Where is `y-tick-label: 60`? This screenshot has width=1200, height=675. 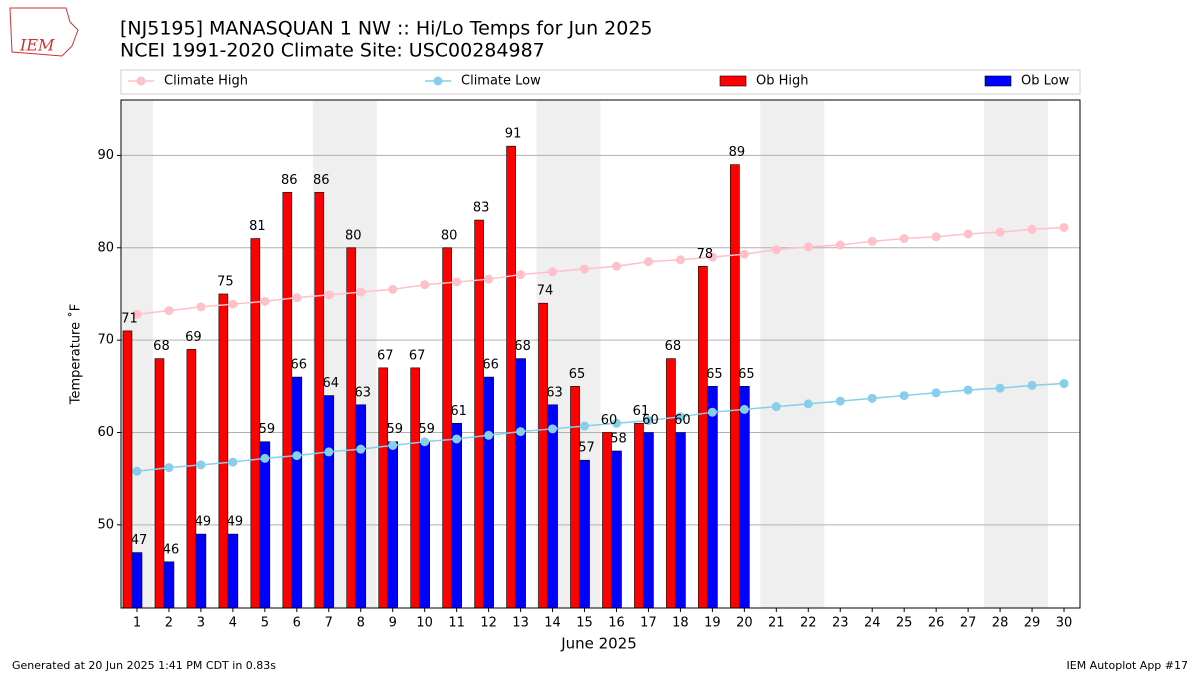
y-tick-label: 60 is located at coordinates (105, 432).